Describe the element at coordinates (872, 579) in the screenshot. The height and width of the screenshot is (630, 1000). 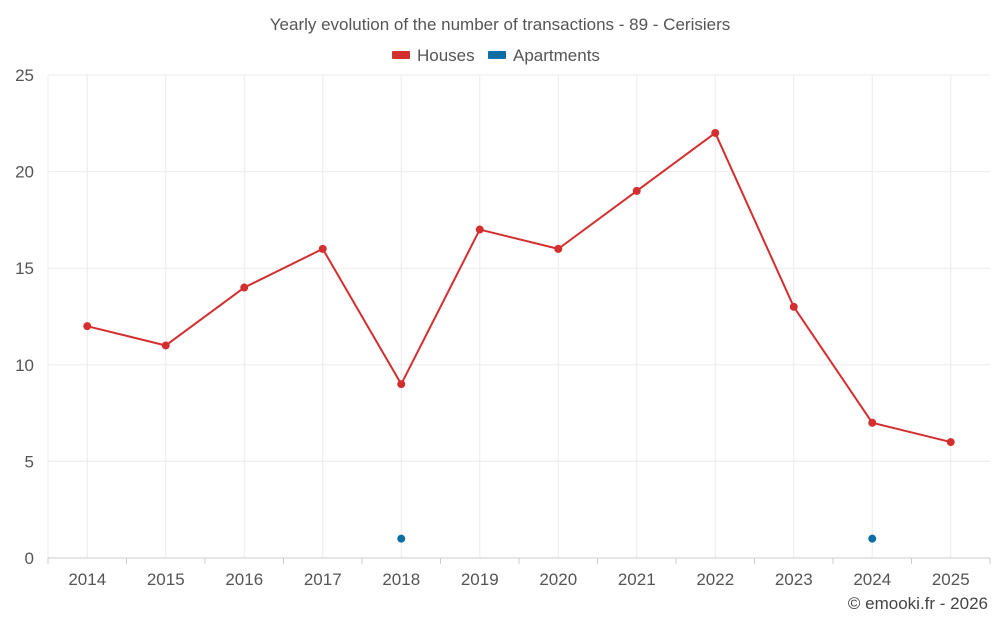
I see `x-tick-label: 2024` at that location.